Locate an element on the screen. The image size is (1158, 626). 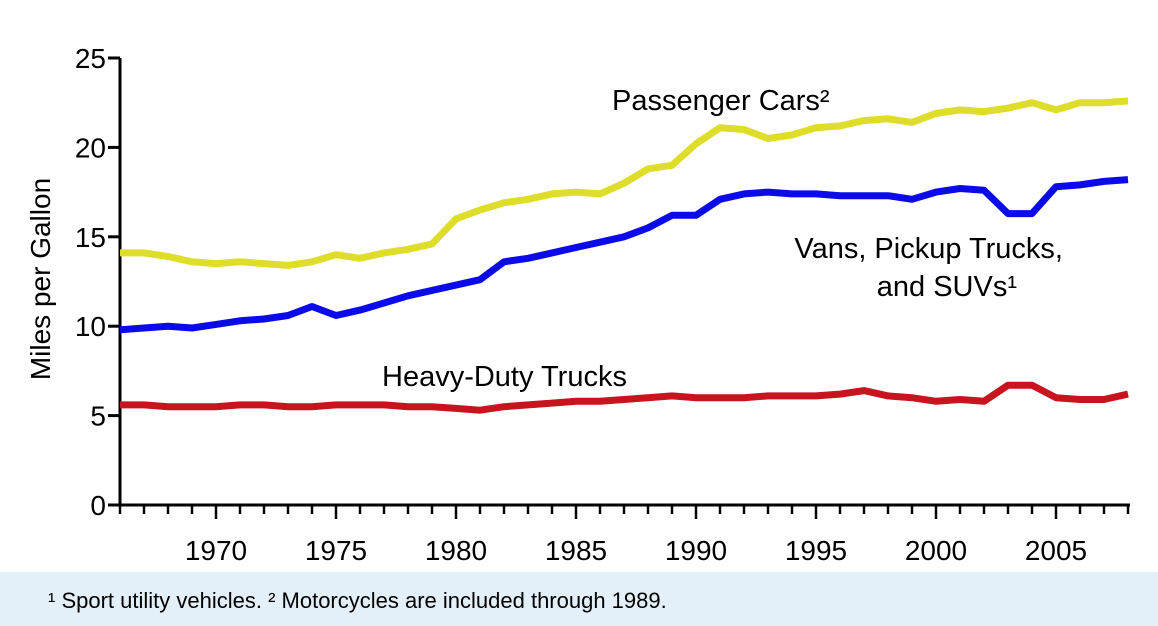
annotation-vans-line2: and SUVs¹ is located at coordinates (947, 287).